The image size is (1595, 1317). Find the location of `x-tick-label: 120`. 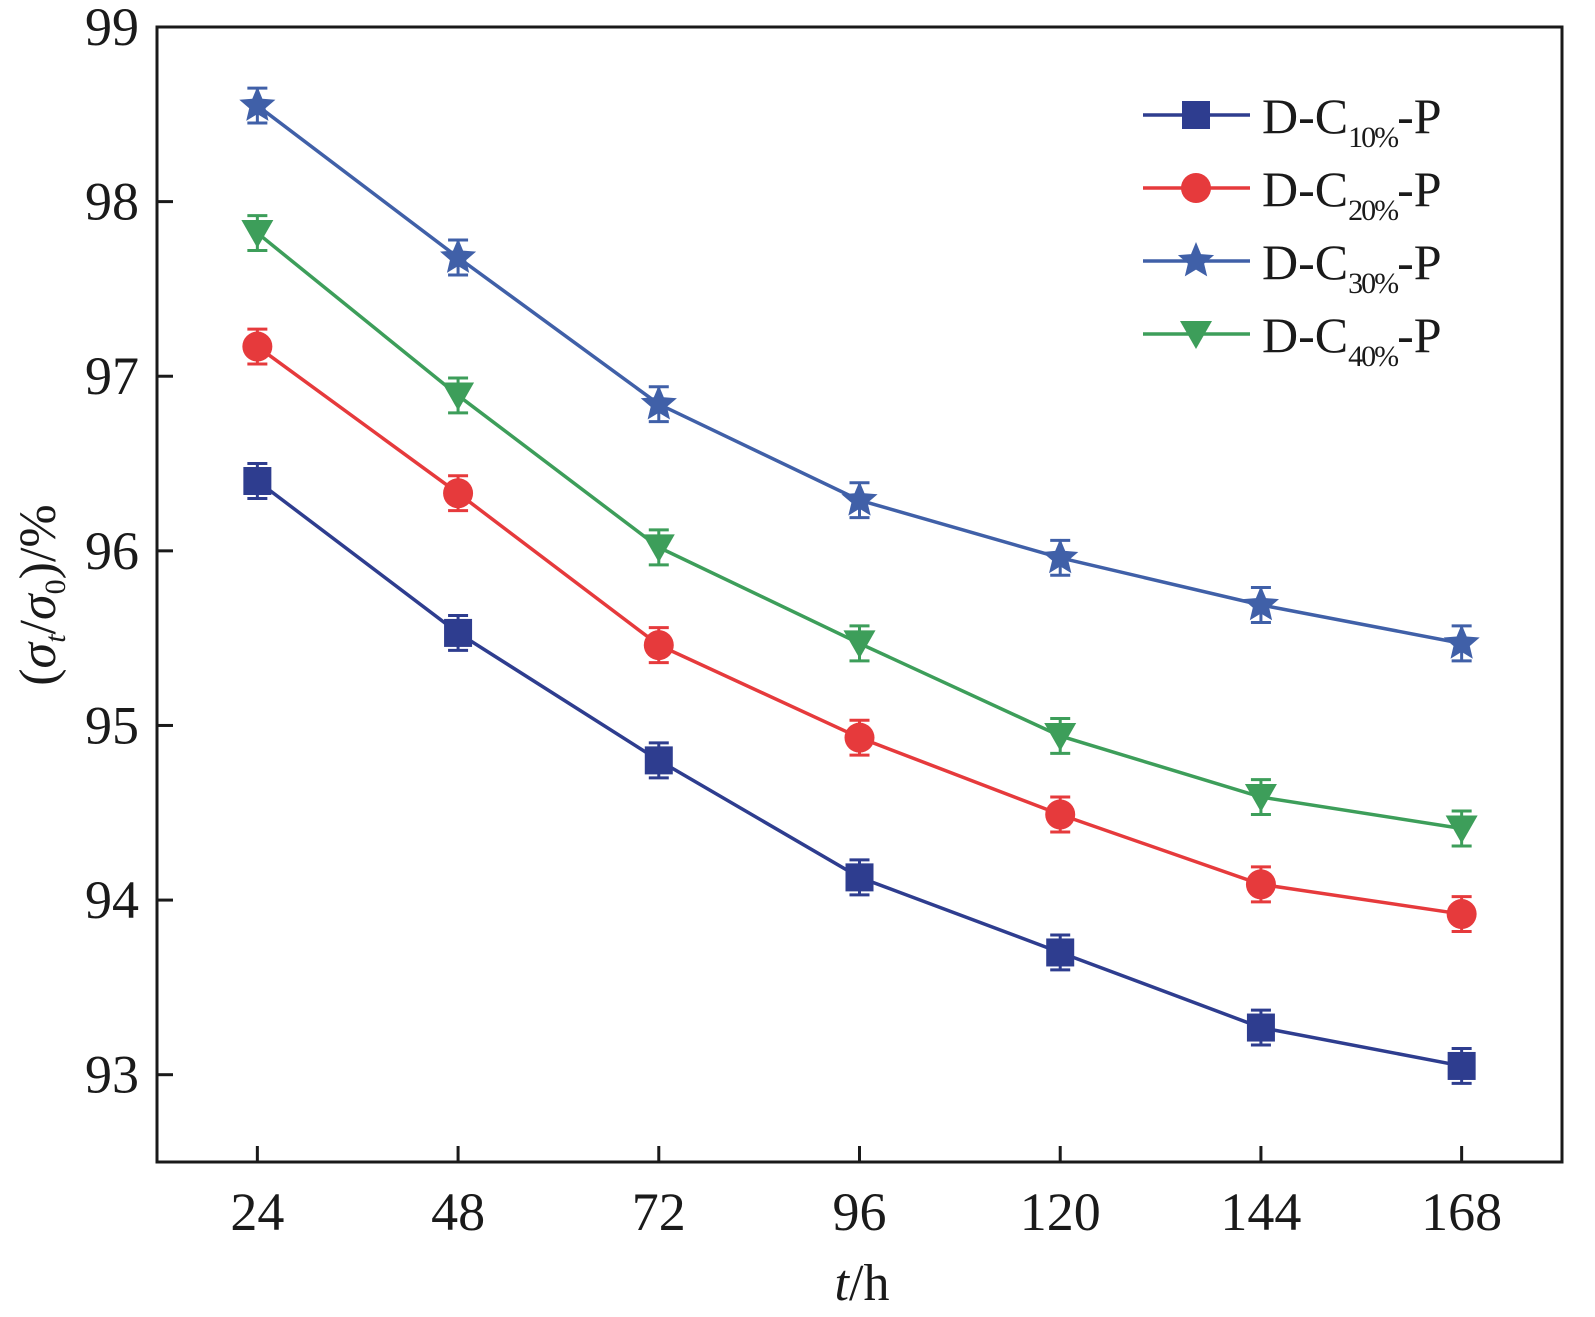

x-tick-label: 120 is located at coordinates (1060, 1212).